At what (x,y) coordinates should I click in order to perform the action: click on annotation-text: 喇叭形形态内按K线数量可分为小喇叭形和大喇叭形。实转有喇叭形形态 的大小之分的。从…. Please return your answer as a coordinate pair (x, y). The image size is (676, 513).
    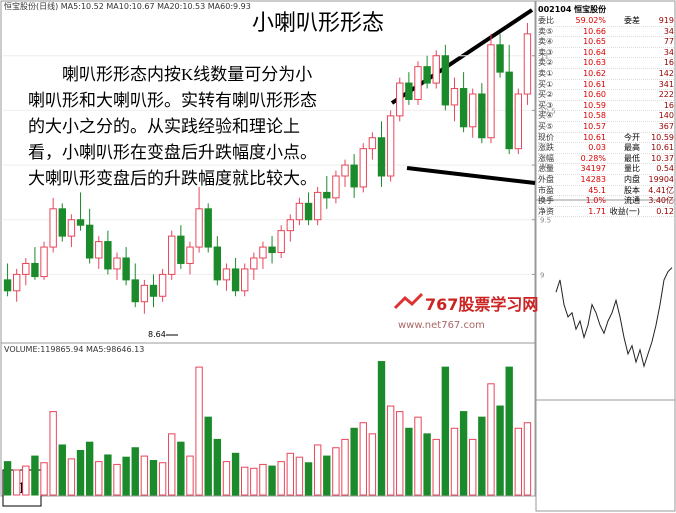
    Looking at the image, I should click on (172, 127).